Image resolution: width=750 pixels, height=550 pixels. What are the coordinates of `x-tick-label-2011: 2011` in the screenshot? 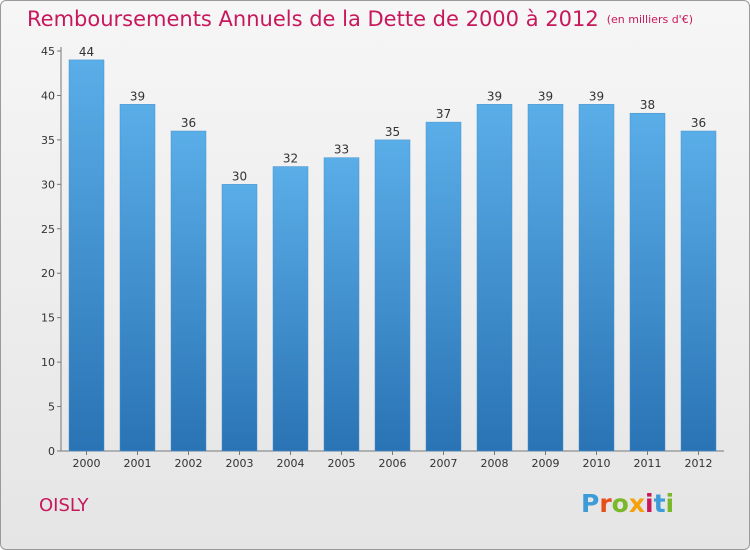 It's located at (648, 463).